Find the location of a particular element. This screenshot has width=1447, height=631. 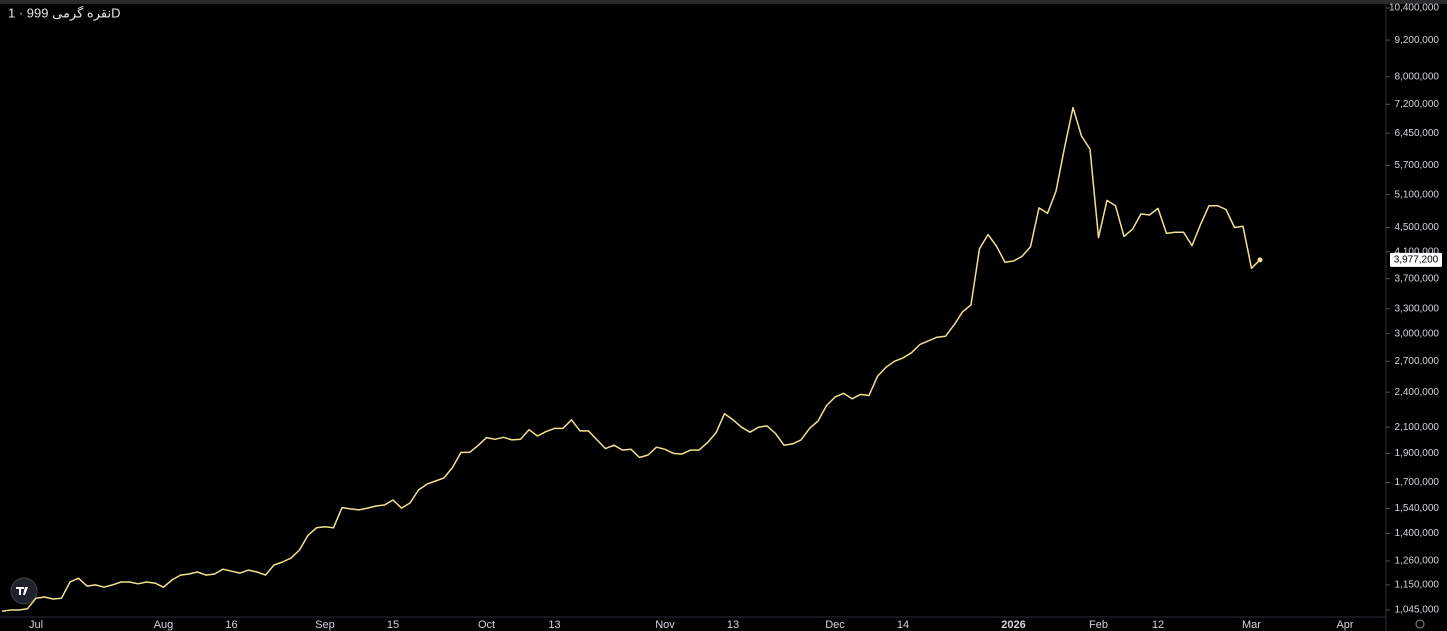

last-price-label: 3,977,200 is located at coordinates (1416, 259).